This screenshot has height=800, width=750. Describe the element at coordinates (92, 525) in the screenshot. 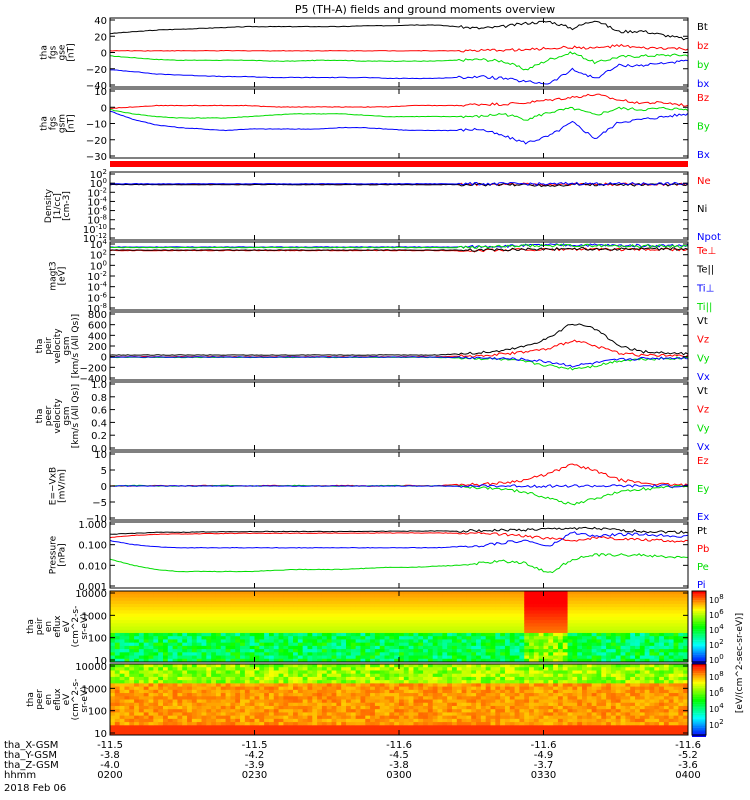

I see `y-tick-label: 1.000` at that location.